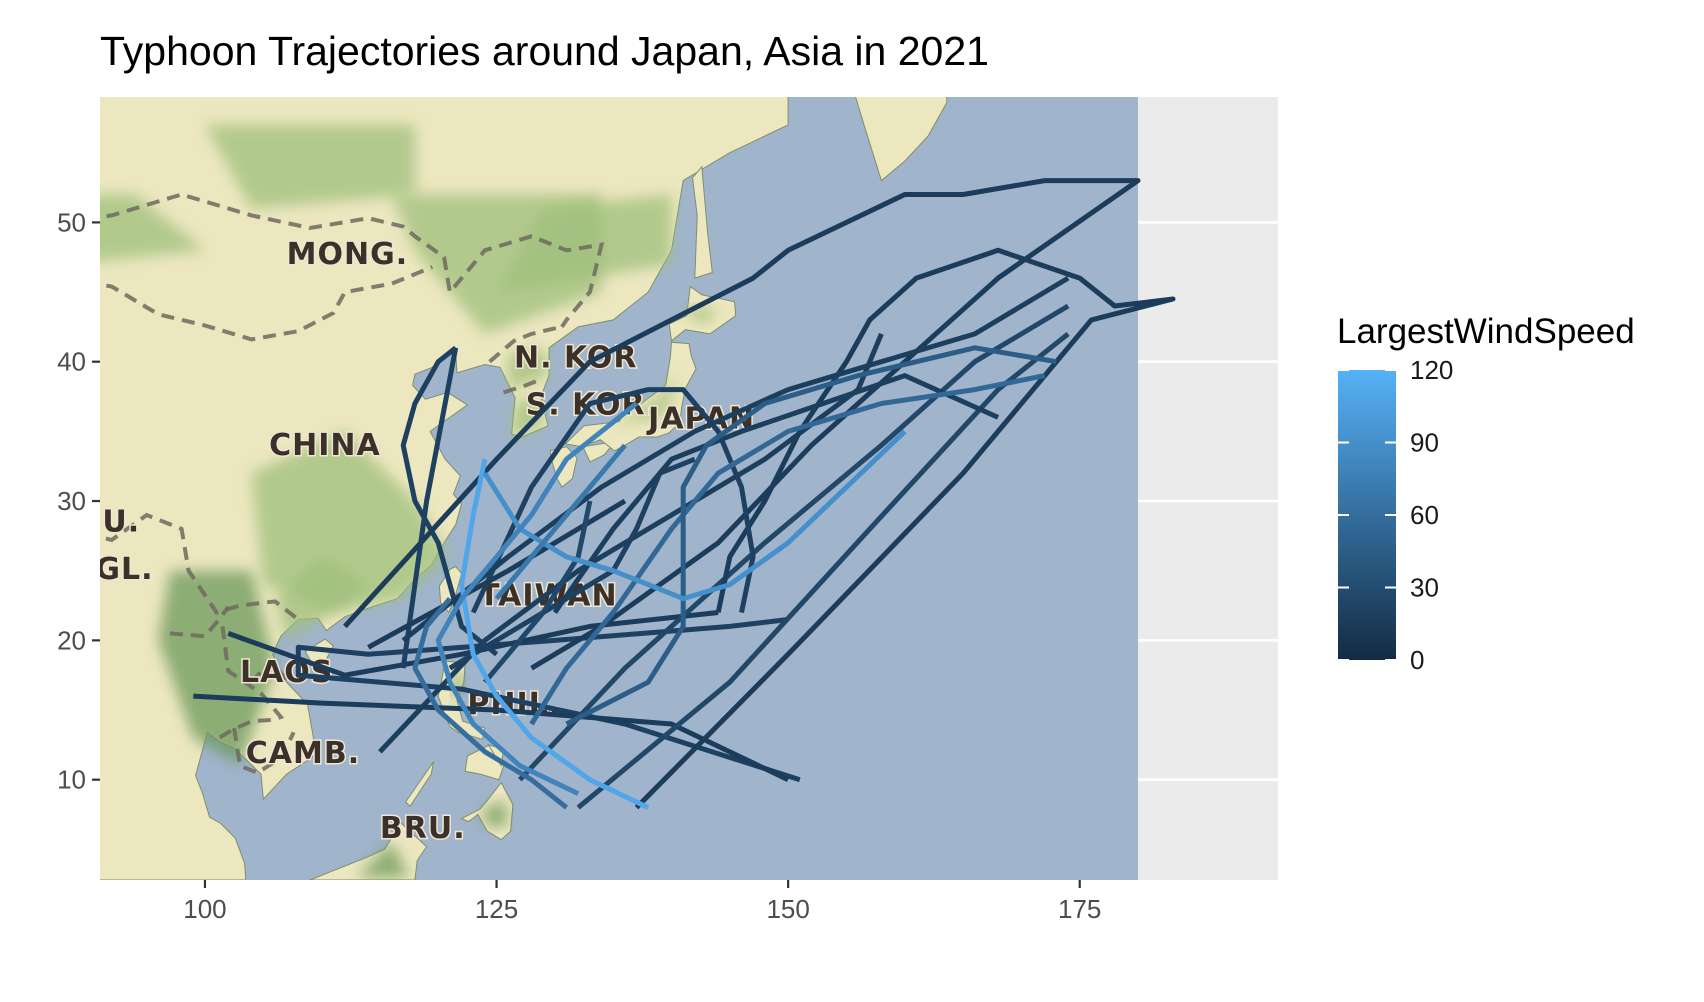  Describe the element at coordinates (1395, 515) in the screenshot. I see `color-legend: 0 30 60 90 120` at that location.